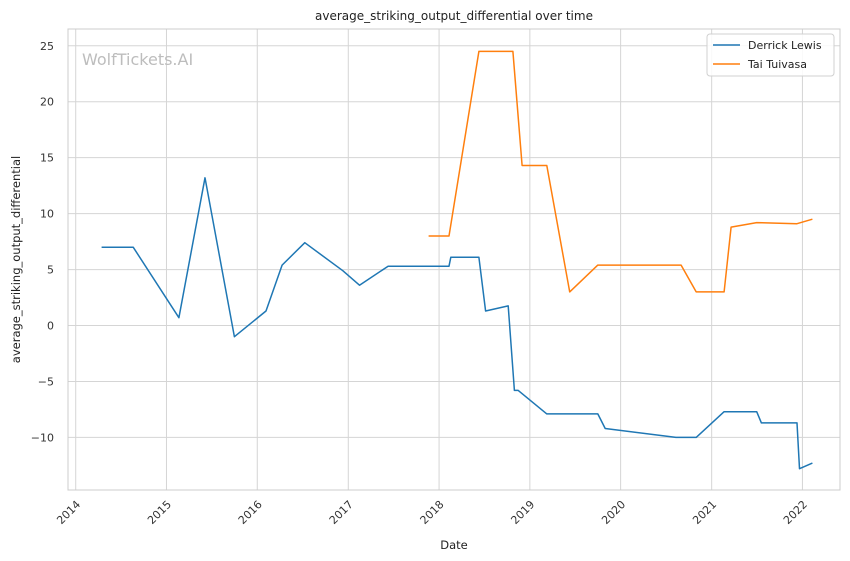 This screenshot has height=561, width=850. Describe the element at coordinates (785, 45) in the screenshot. I see `legend-label-derrick-lewis: Derrick Lewis` at that location.